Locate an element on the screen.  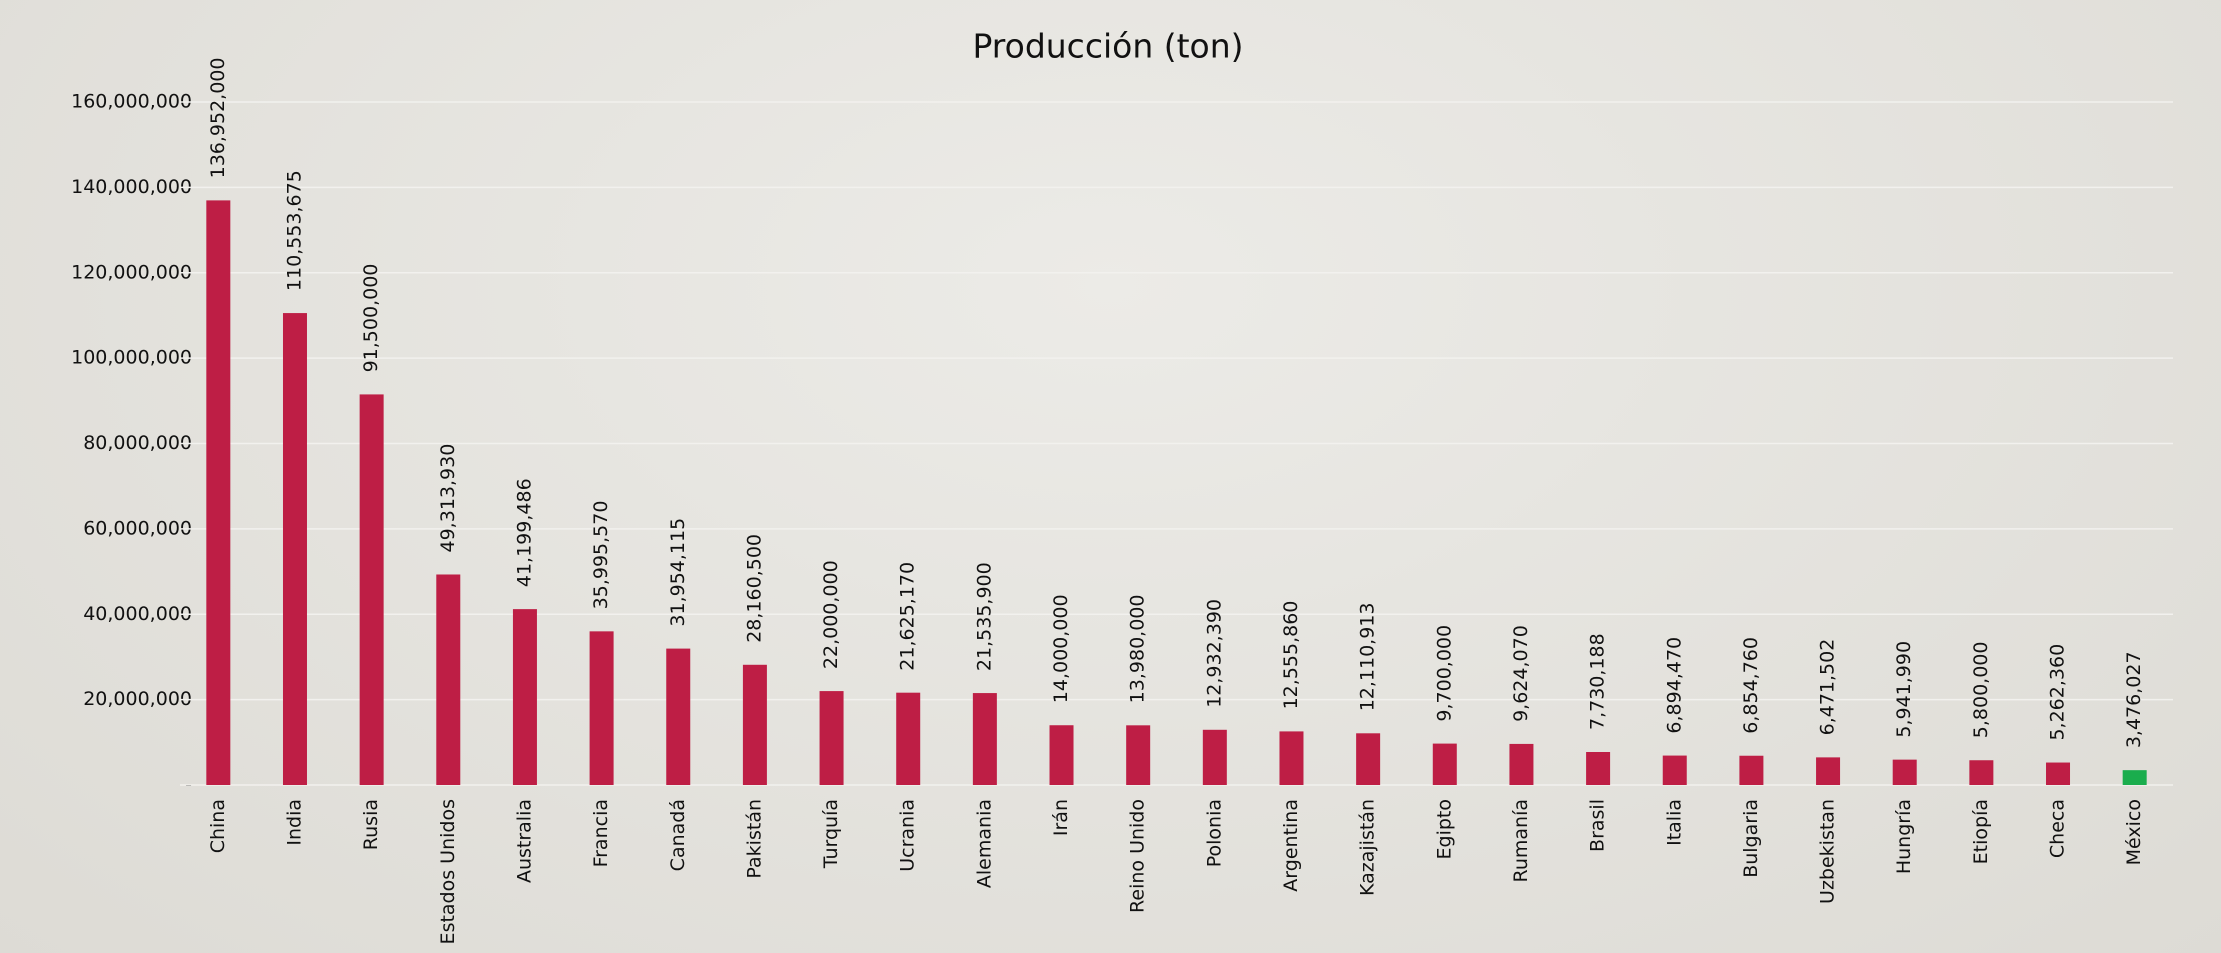
y-tick-label: 120,000,000 is located at coordinates (131, 272).